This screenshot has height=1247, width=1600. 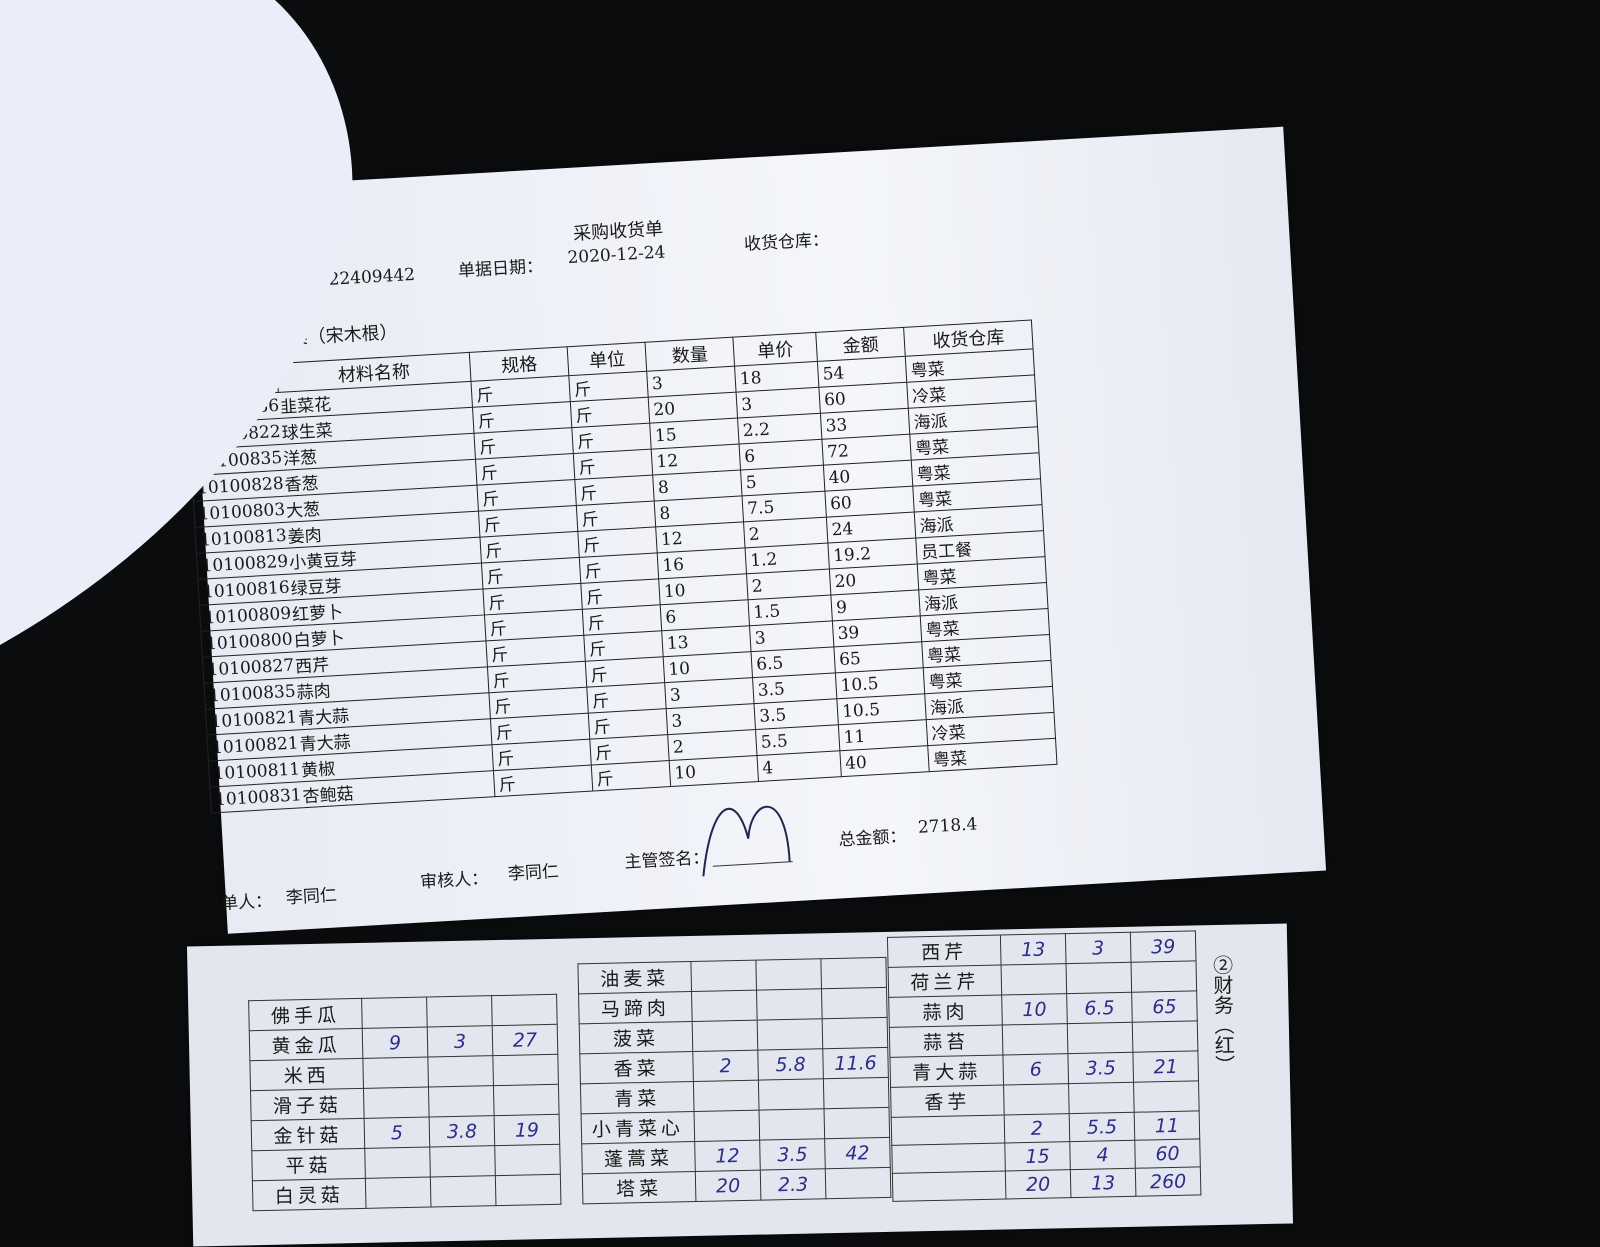 I want to click on lower-name: 菠菜, so click(x=636, y=1037).